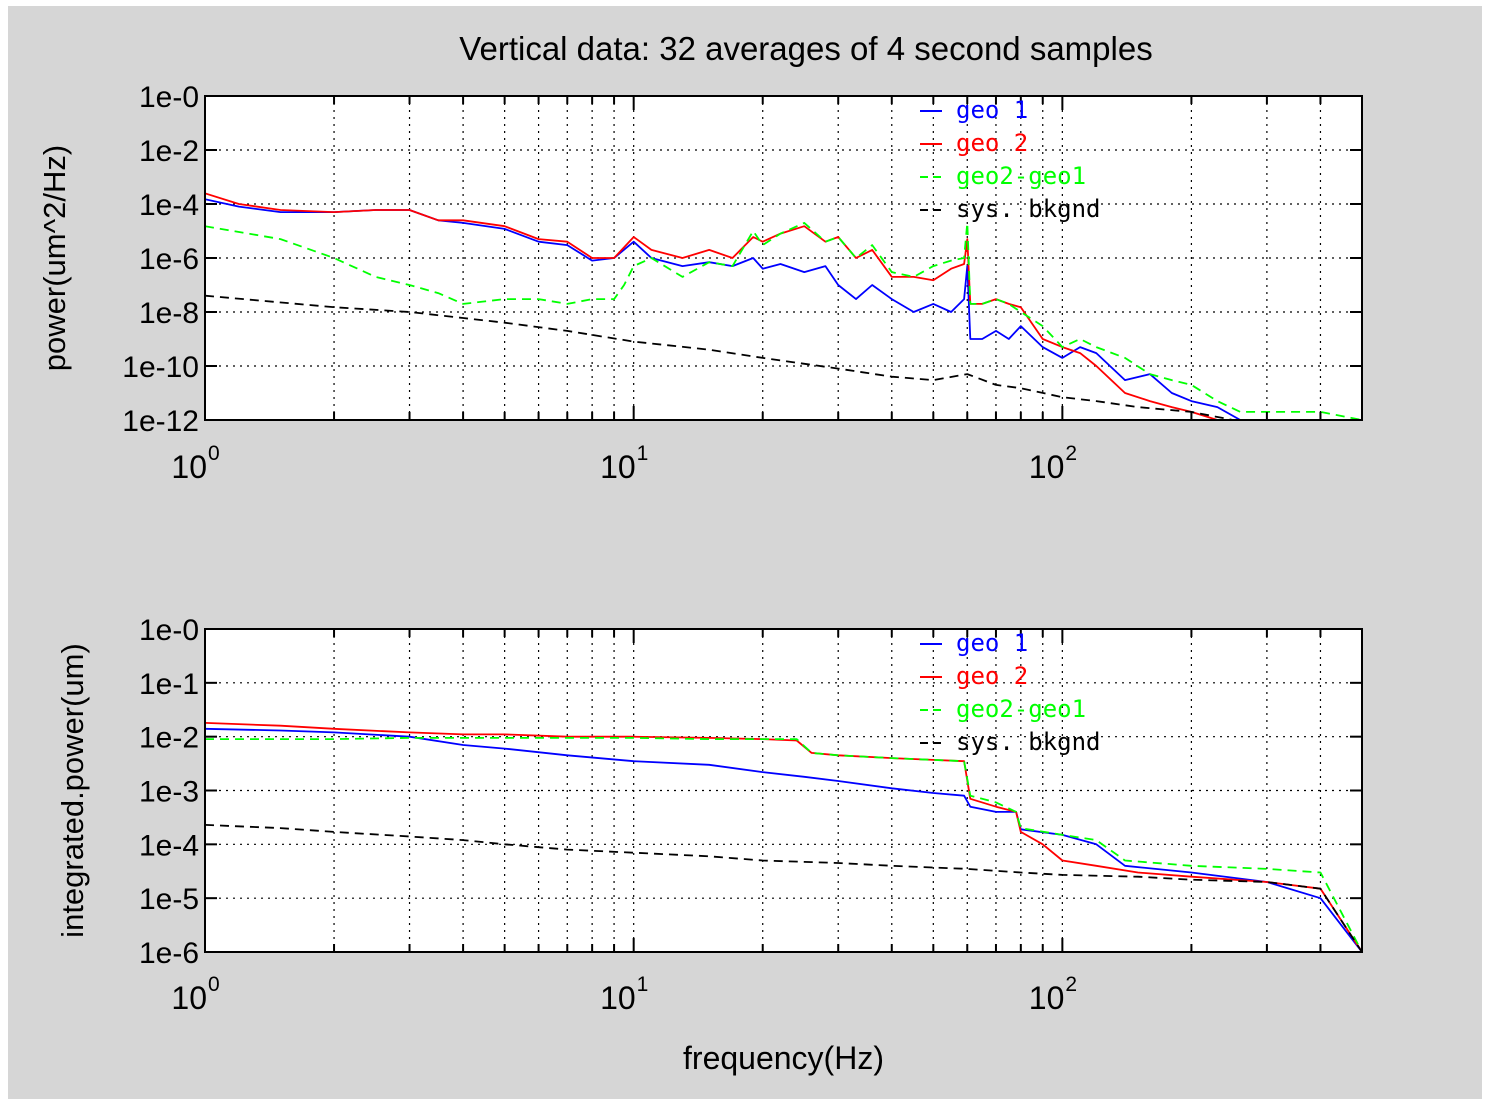 Image resolution: width=1490 pixels, height=1105 pixels. I want to click on y-tick-label: 1e-10, so click(160, 367).